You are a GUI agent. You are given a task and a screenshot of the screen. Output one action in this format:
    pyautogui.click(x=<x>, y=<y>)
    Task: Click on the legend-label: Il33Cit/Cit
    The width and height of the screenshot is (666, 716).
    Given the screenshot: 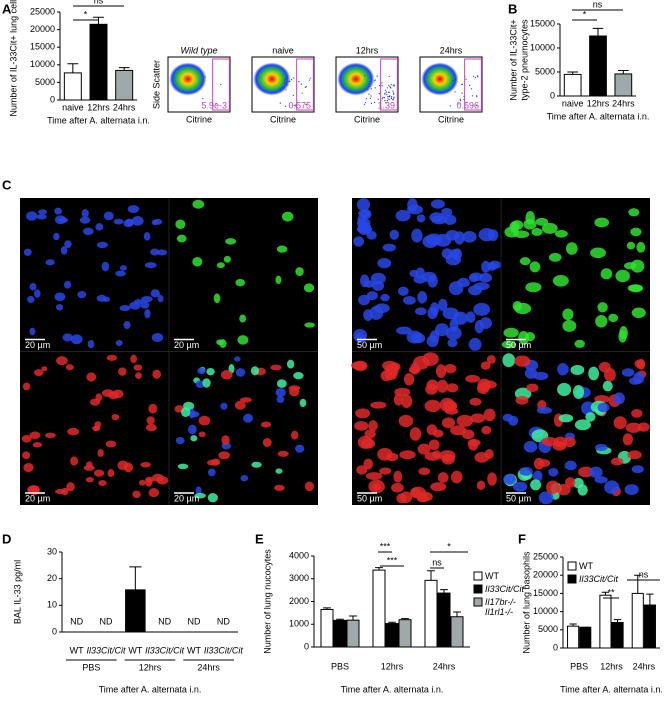 What is the action you would take?
    pyautogui.click(x=505, y=589)
    